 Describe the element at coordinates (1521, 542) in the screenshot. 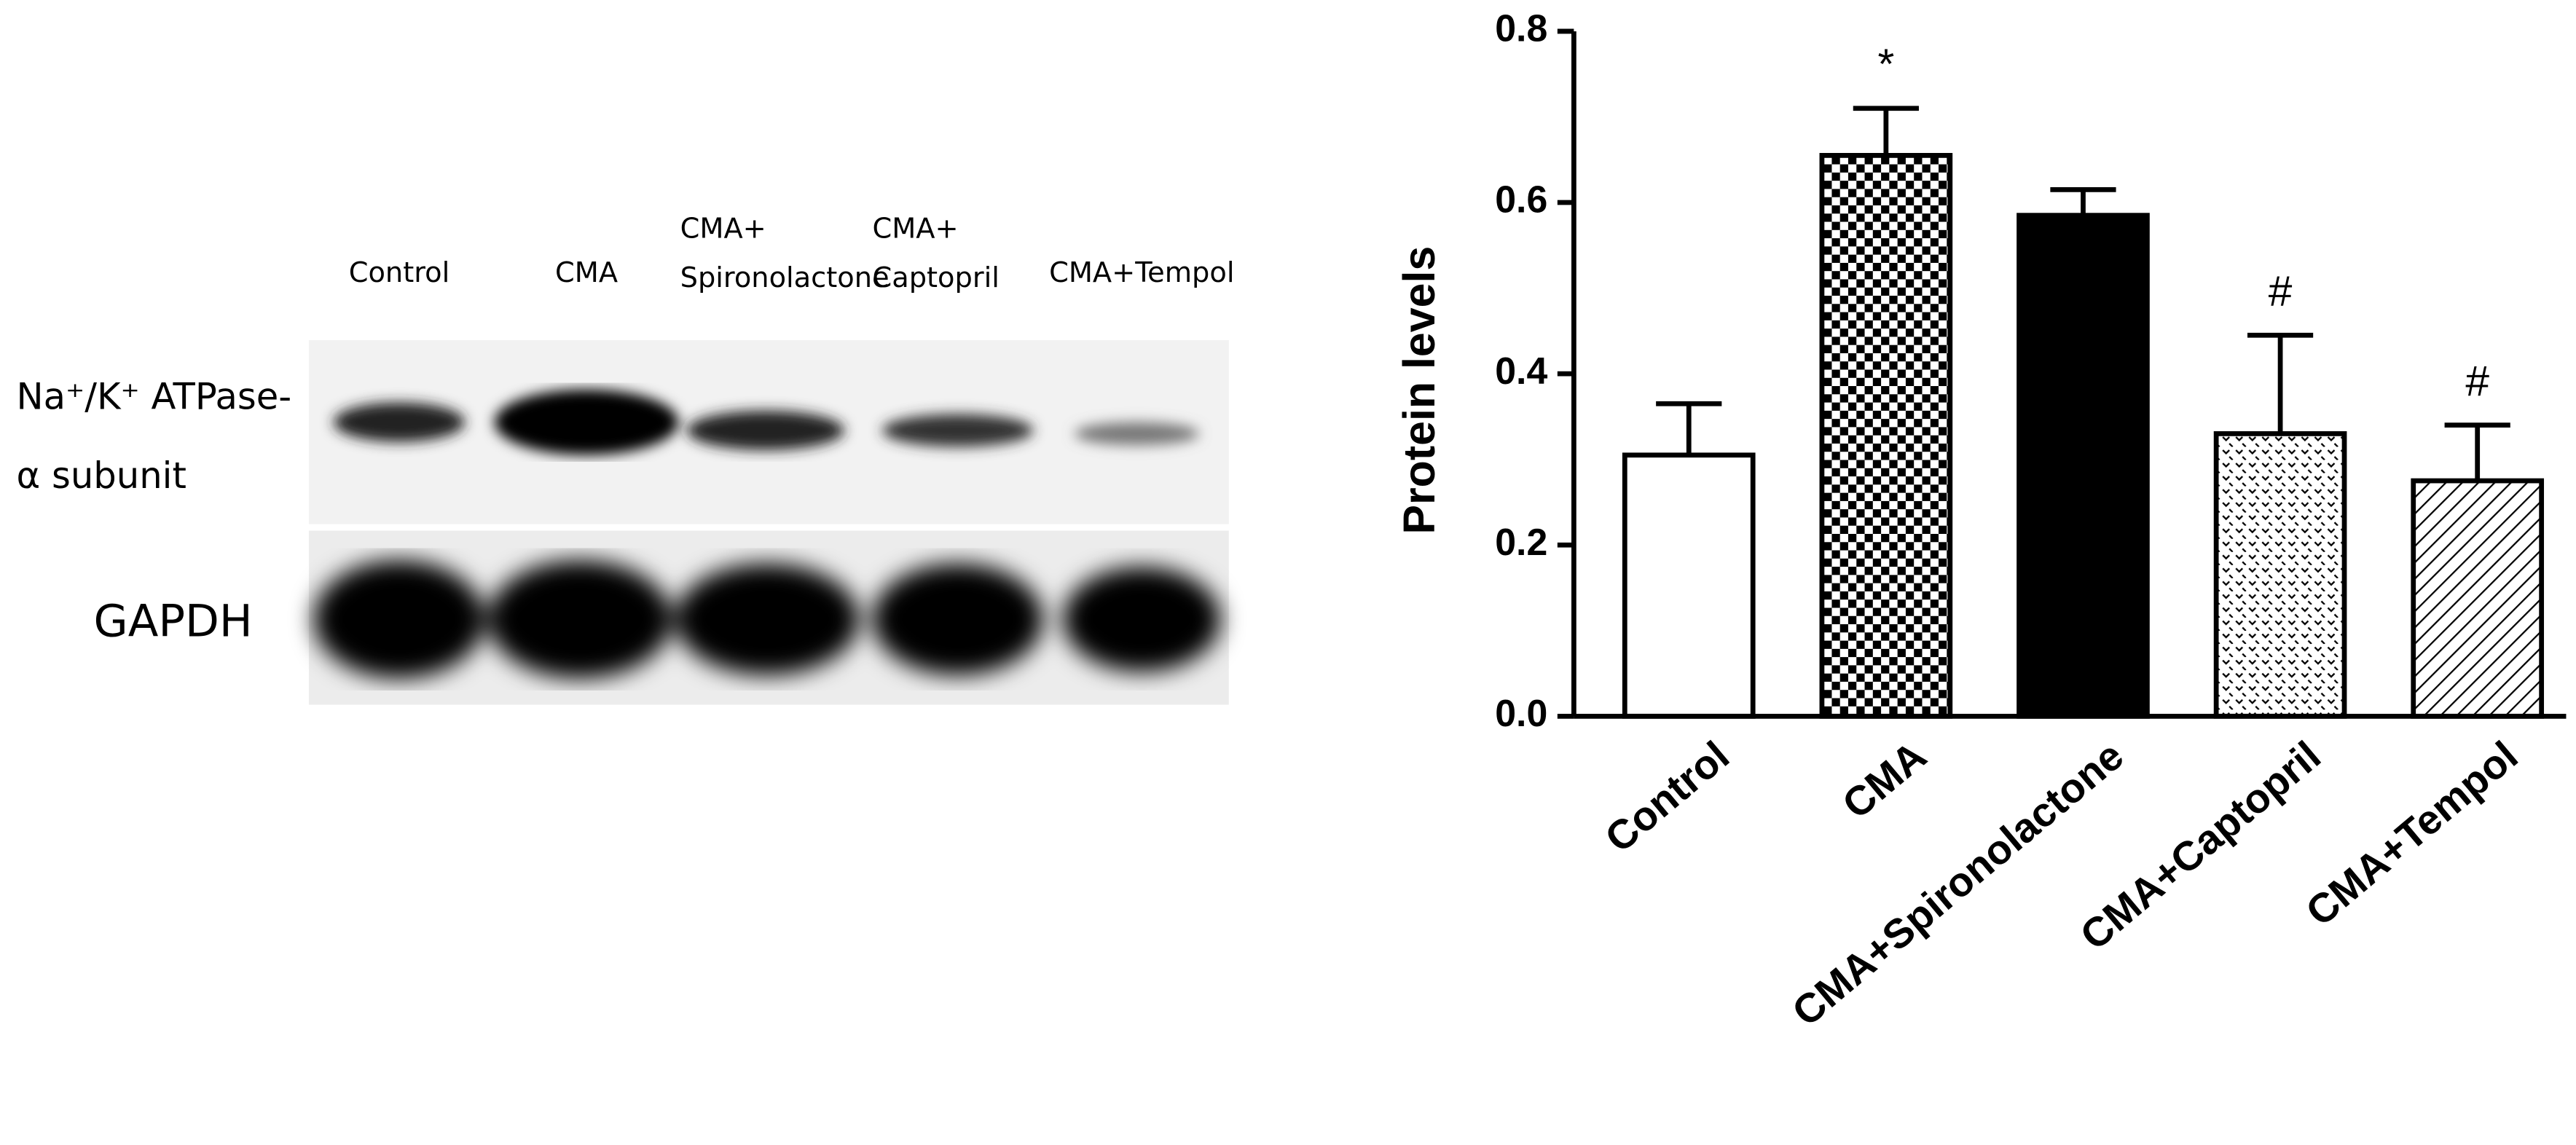

I see `y-tick-label: 0.2` at that location.